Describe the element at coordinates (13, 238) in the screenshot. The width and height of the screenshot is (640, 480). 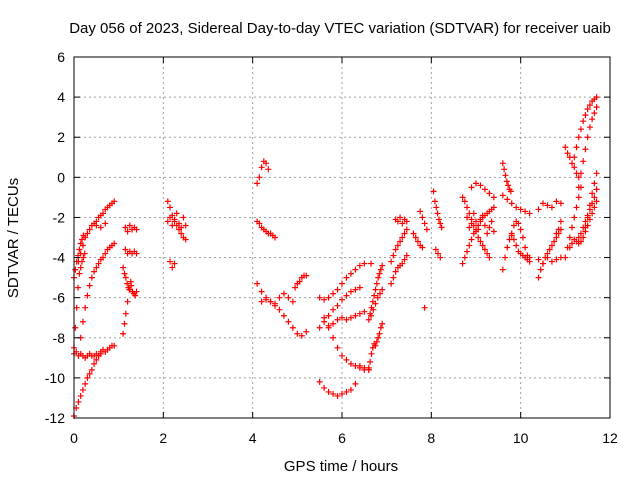
I see `y-axis-label: SDTVAR / TECUs` at that location.